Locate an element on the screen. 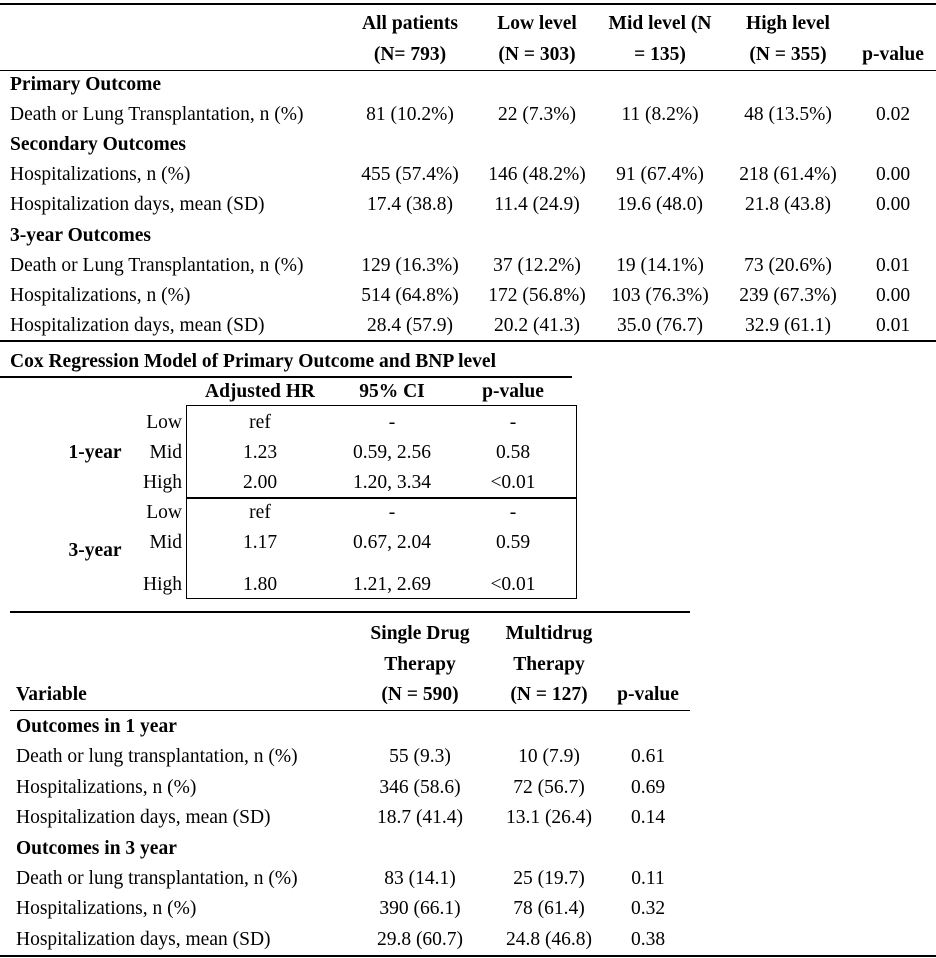  cell: 146 (48.2%) is located at coordinates (537, 175).